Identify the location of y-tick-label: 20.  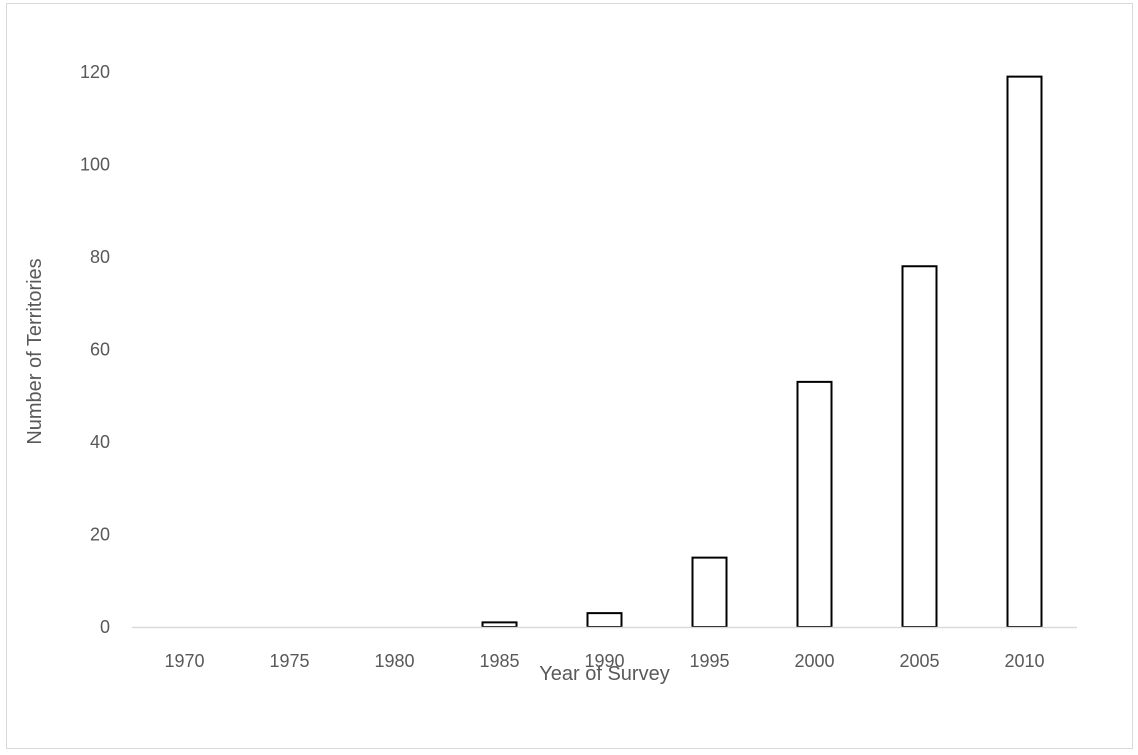
(100, 535).